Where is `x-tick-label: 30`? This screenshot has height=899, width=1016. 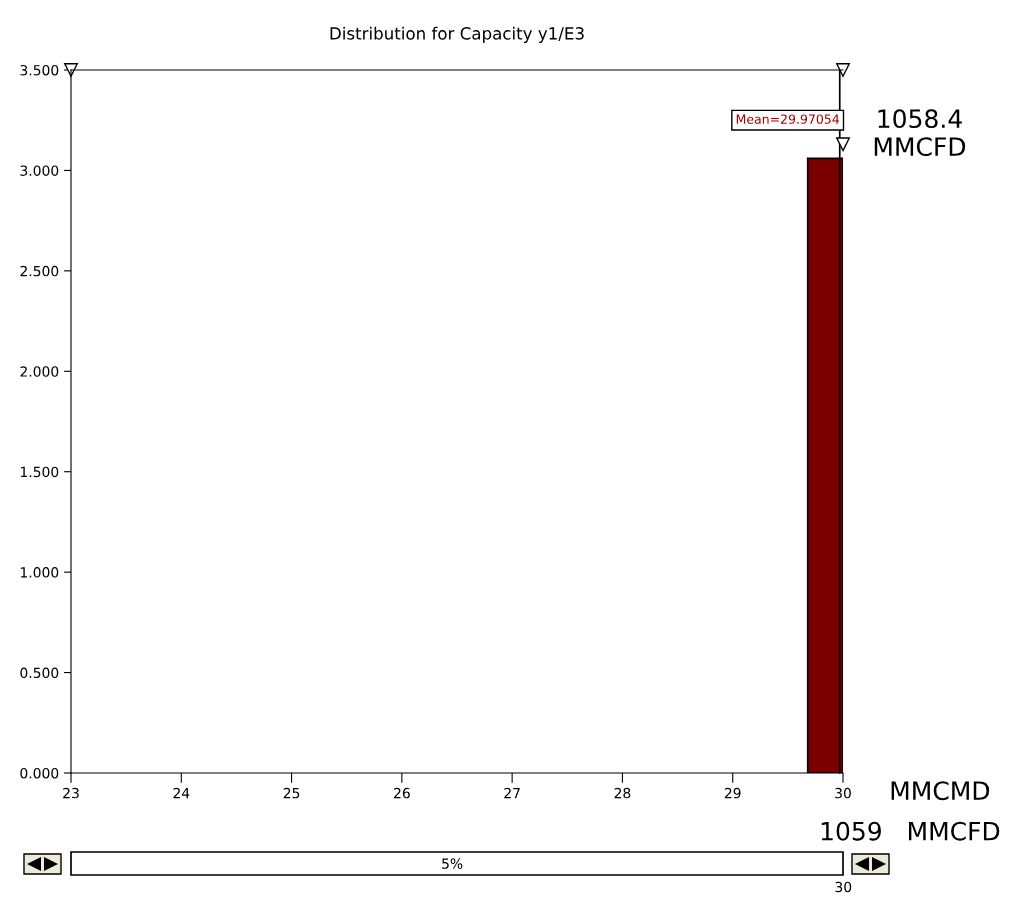
x-tick-label: 30 is located at coordinates (843, 793).